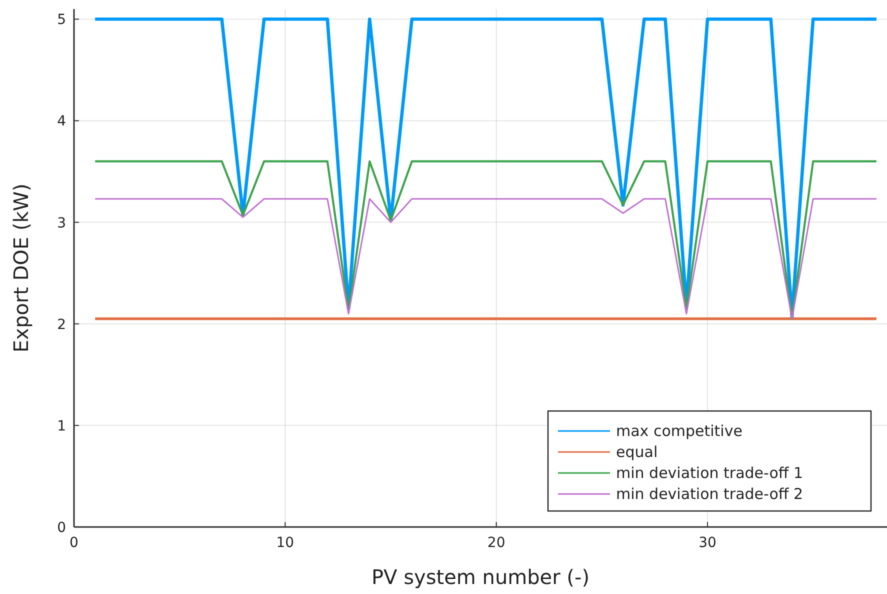 Image resolution: width=887 pixels, height=594 pixels. I want to click on x-tick-label: 0, so click(74, 543).